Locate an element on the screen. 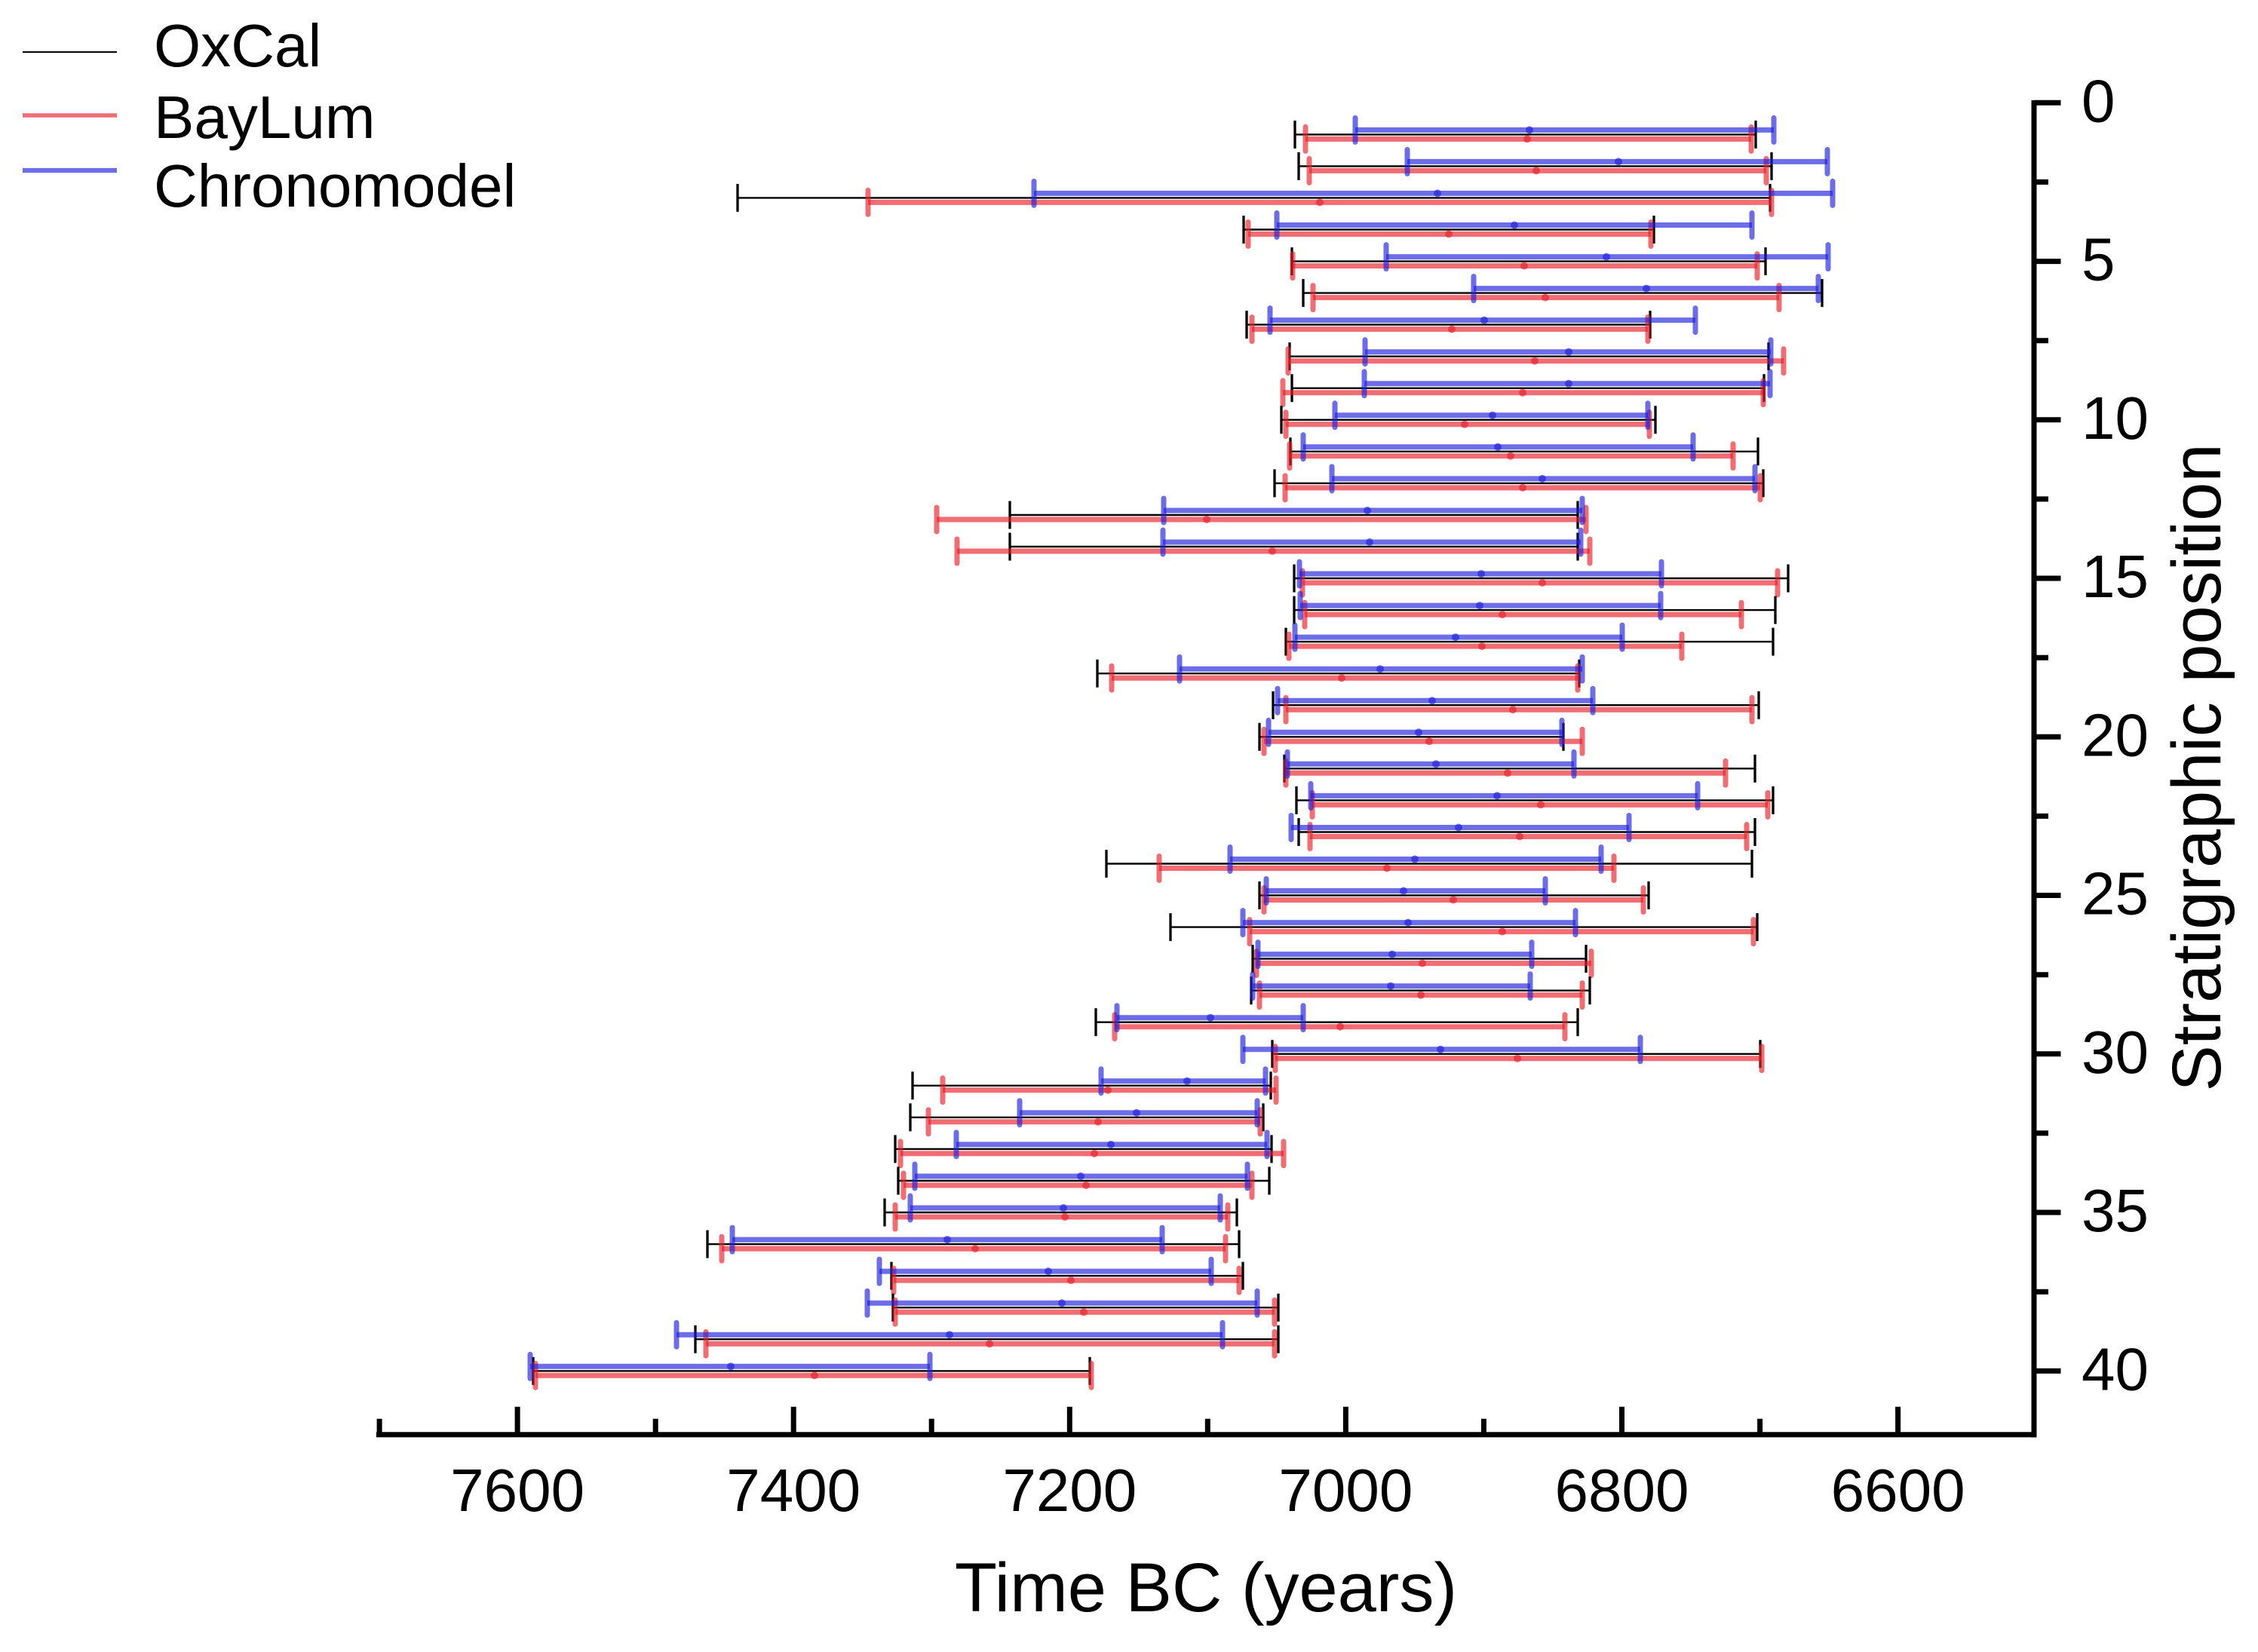  svg-text: 5 is located at coordinates (2098, 260).